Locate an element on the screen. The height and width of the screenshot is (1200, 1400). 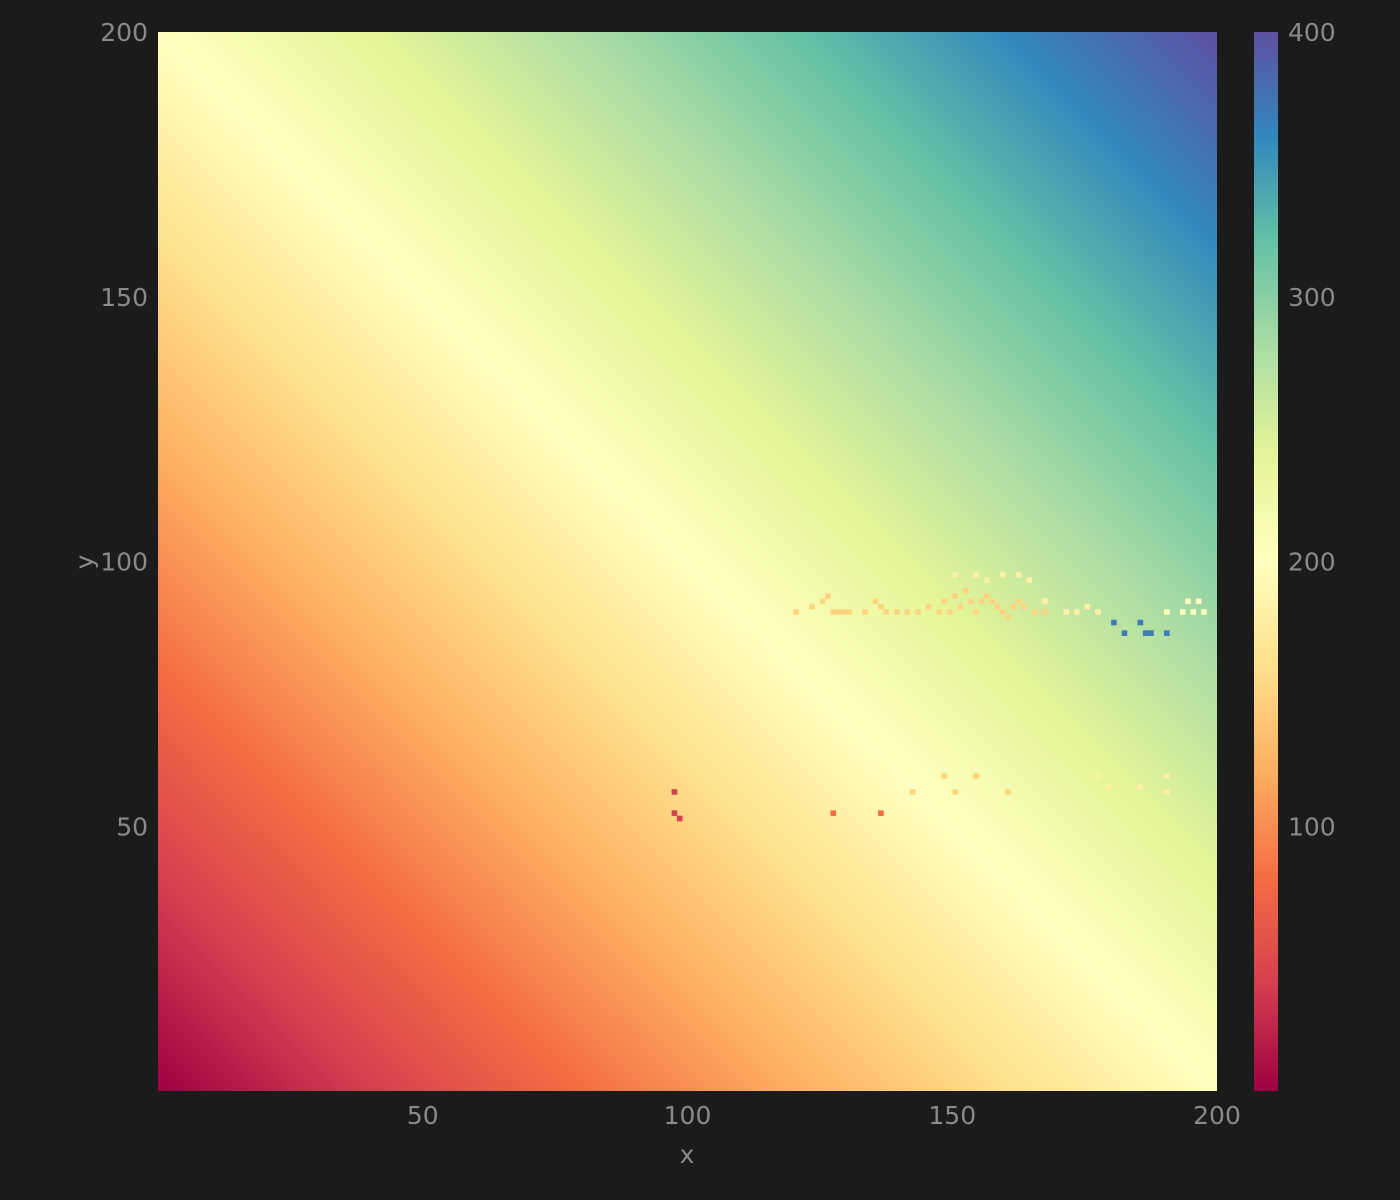
x-axis-ticks: 50 100 150 200 is located at coordinates (824, 1115).